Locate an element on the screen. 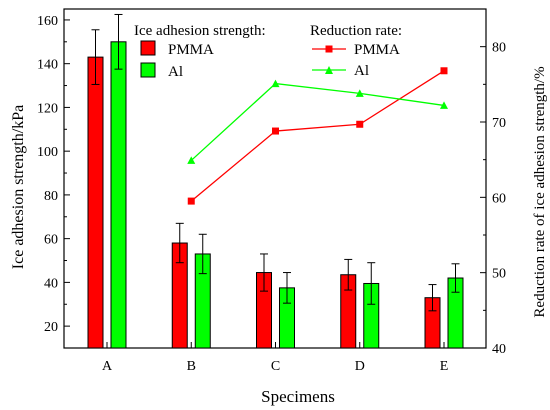 This screenshot has height=410, width=550. legend-line-title: Reduction rate: is located at coordinates (356, 31).